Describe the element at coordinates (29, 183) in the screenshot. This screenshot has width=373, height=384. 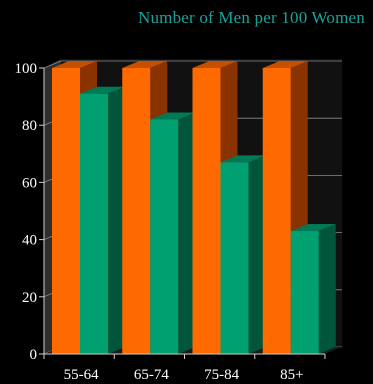
I see `y-tick-label: 60` at that location.